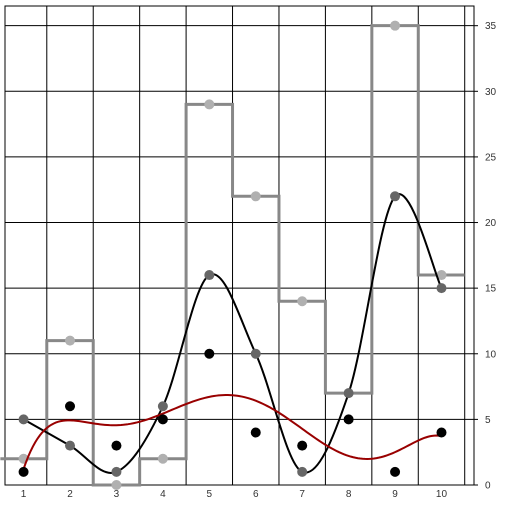 This screenshot has width=510, height=509. What do you see at coordinates (302, 494) in the screenshot?
I see `x-tick-label: 7` at bounding box center [302, 494].